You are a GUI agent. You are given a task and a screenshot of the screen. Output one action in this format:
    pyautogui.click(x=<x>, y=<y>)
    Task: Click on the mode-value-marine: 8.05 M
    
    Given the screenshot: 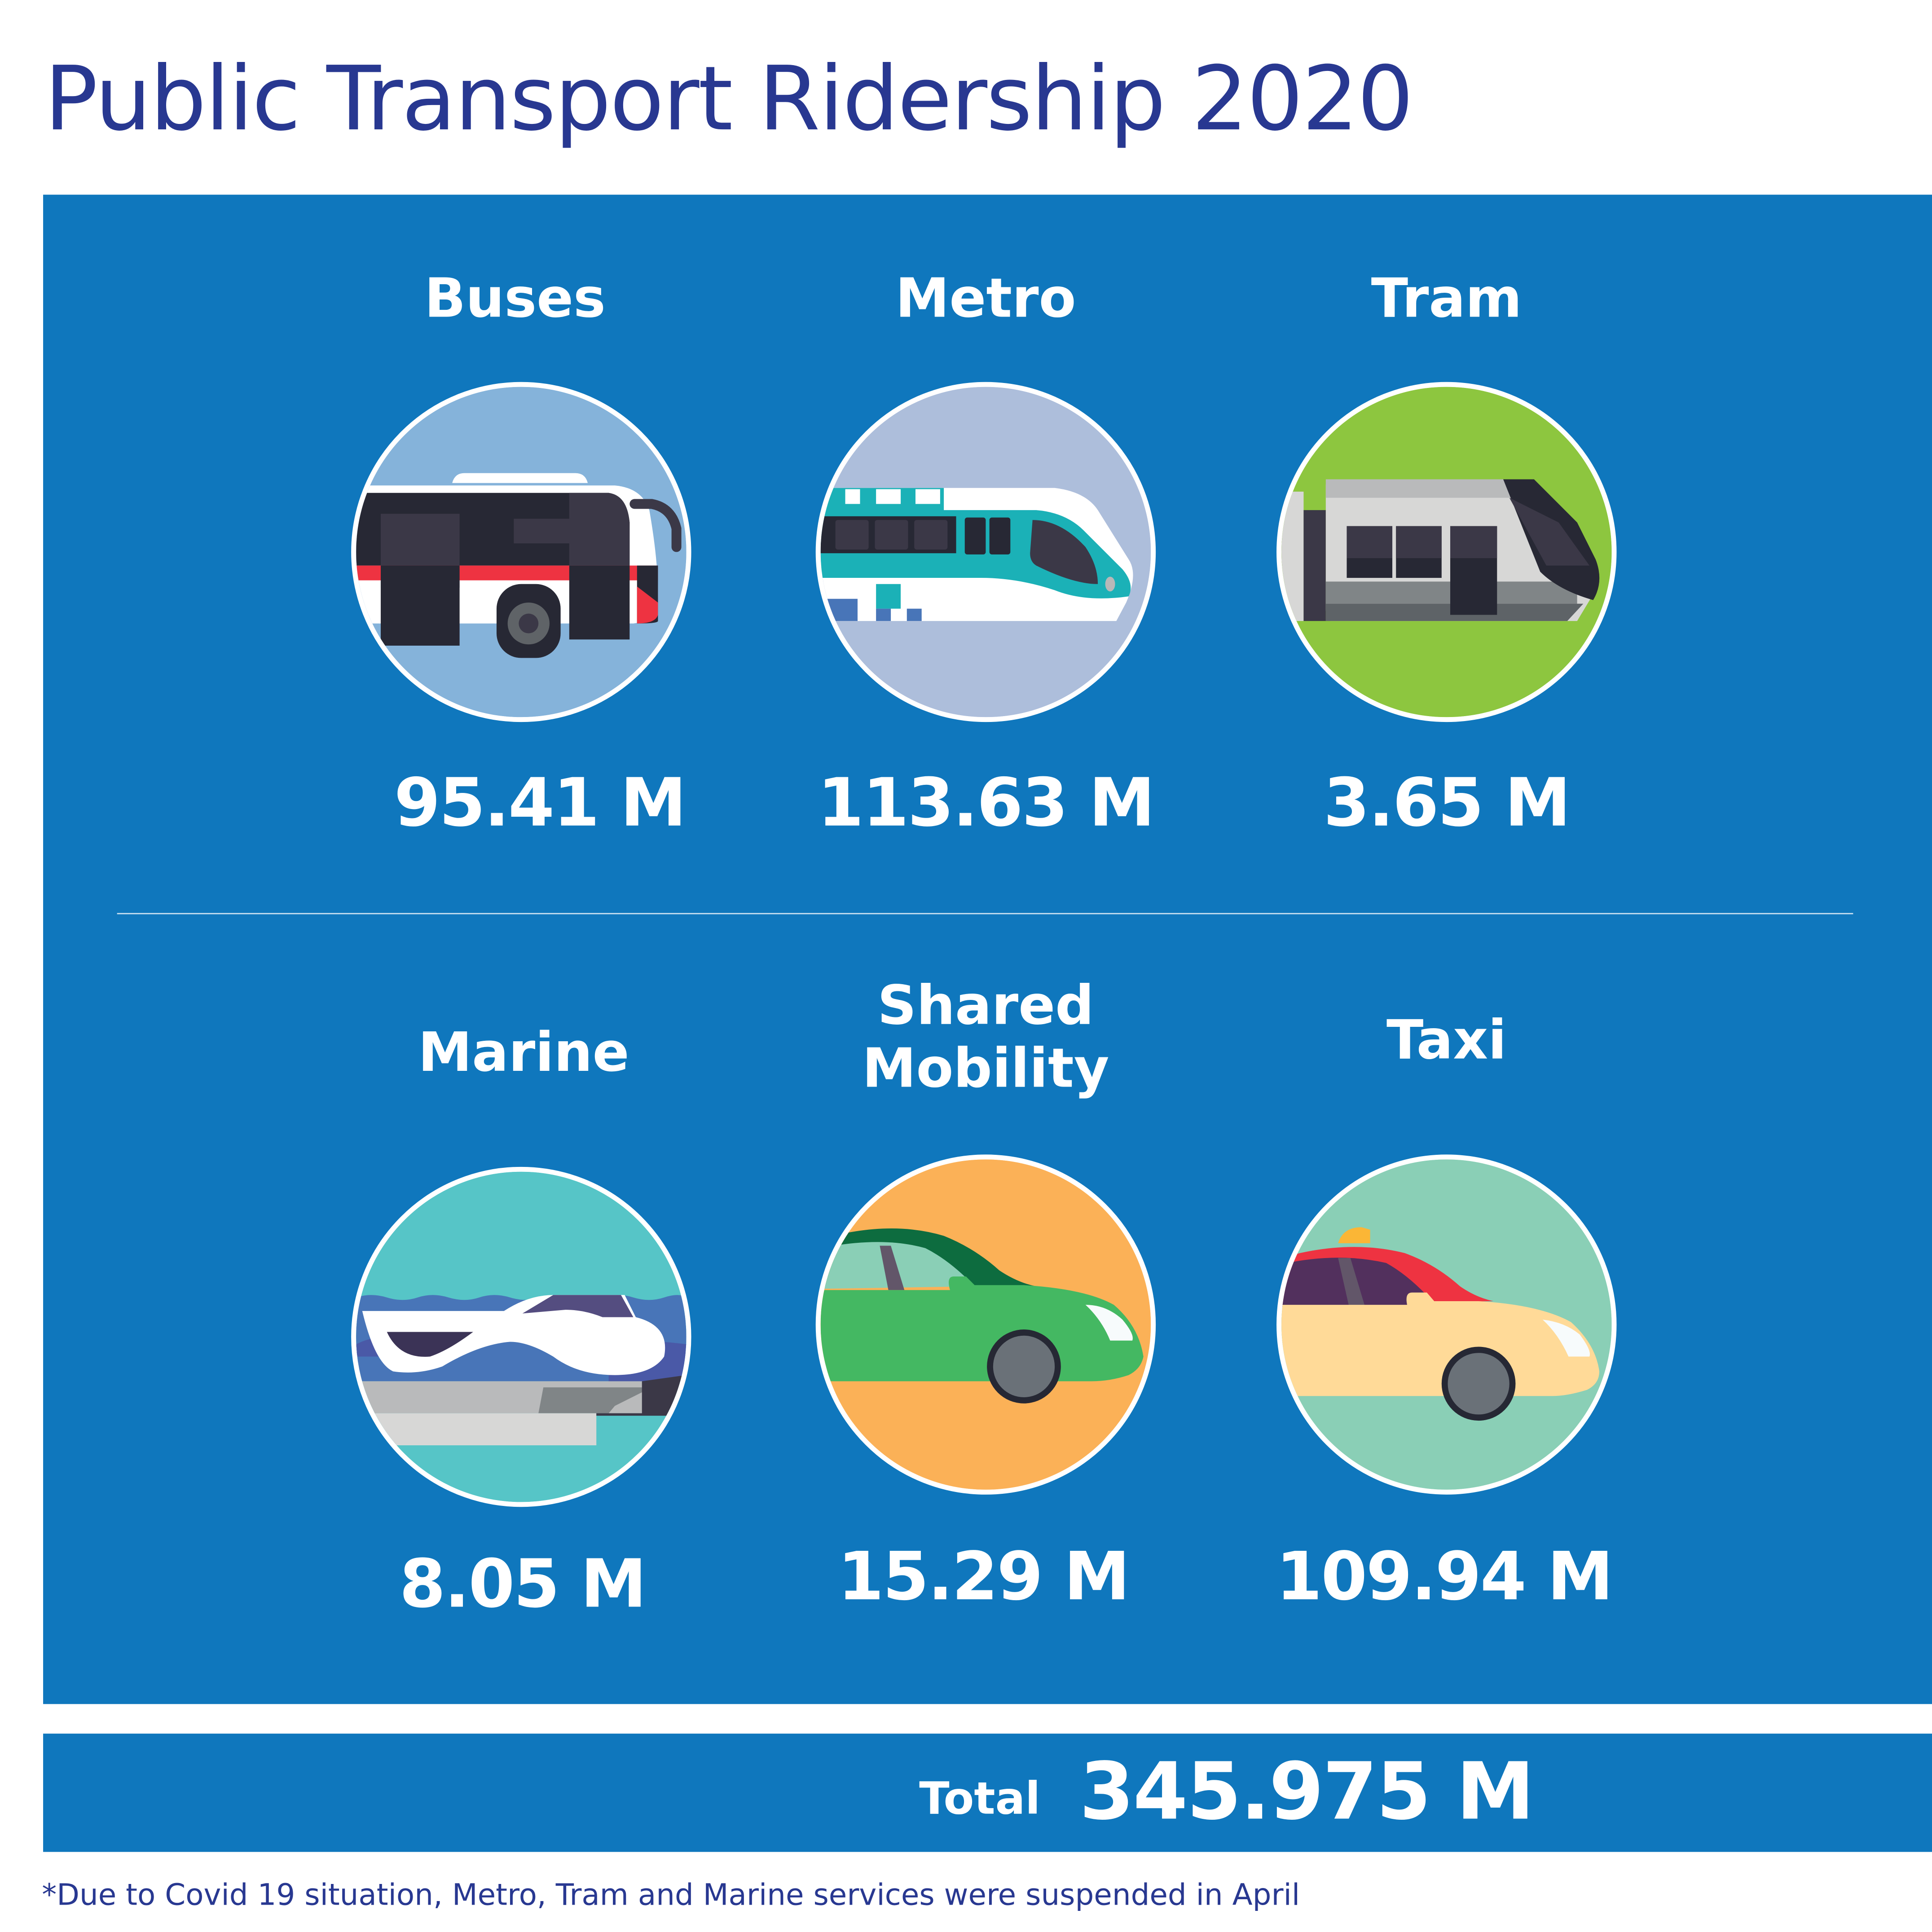 What is the action you would take?
    pyautogui.click(x=523, y=1584)
    